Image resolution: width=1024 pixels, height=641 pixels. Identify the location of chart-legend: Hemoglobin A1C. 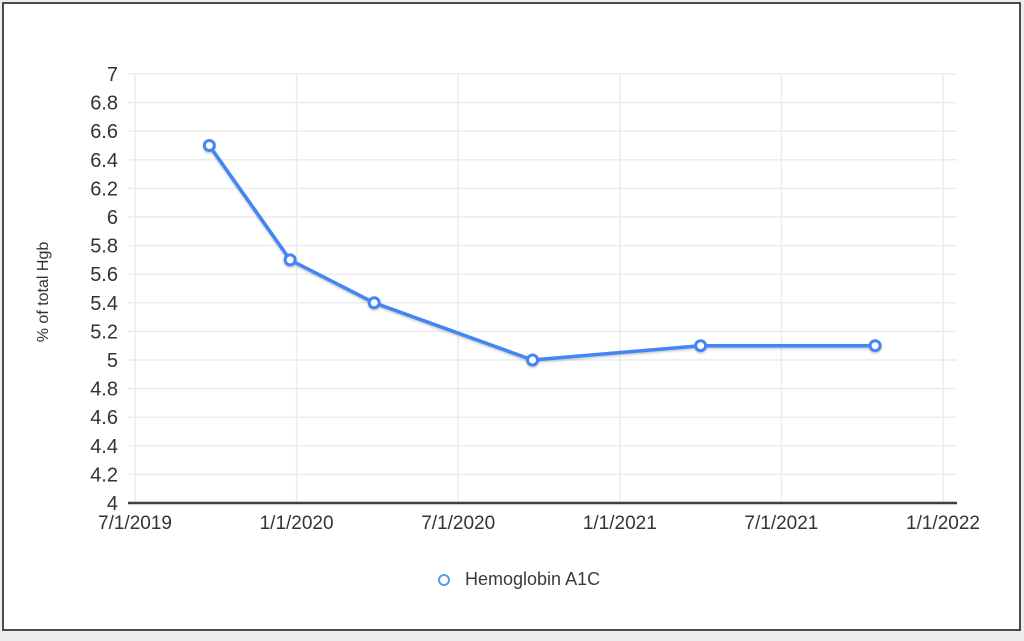
(519, 579).